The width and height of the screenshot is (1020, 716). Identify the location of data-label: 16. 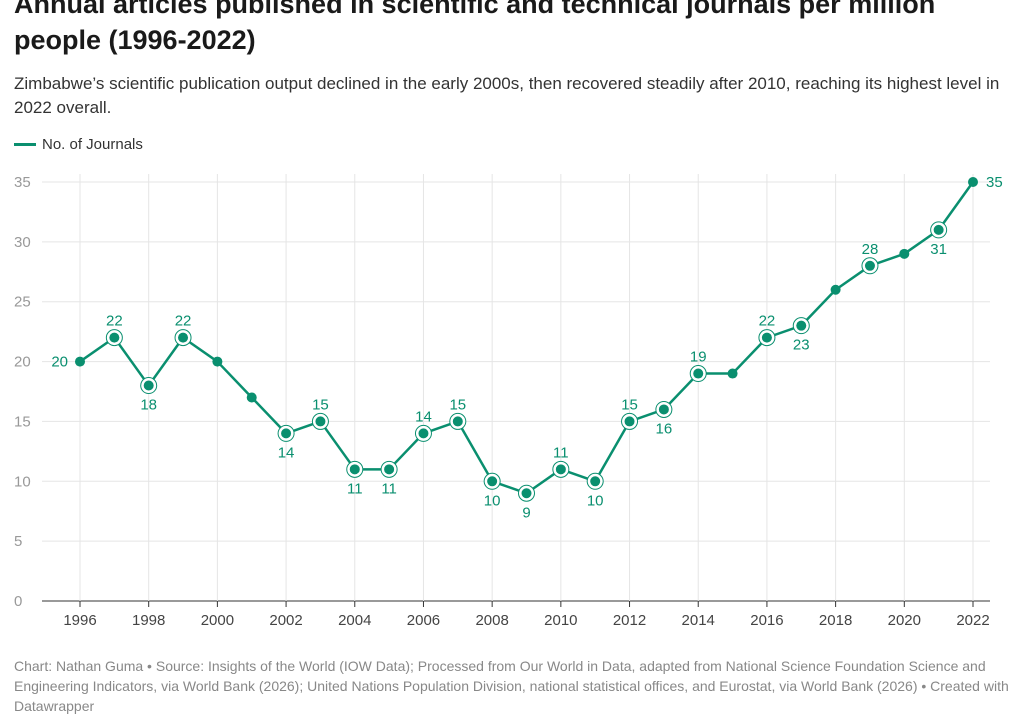
(664, 428).